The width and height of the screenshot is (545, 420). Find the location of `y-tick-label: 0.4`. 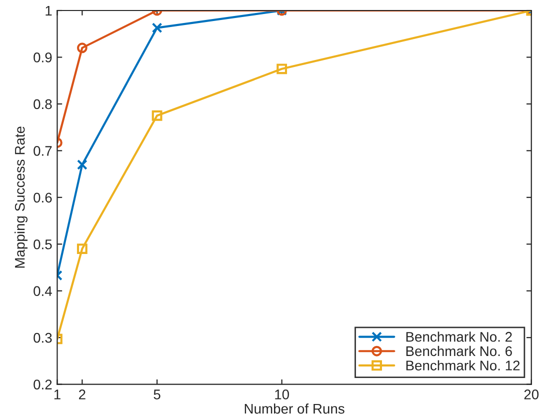

y-tick-label: 0.4 is located at coordinates (43, 291).